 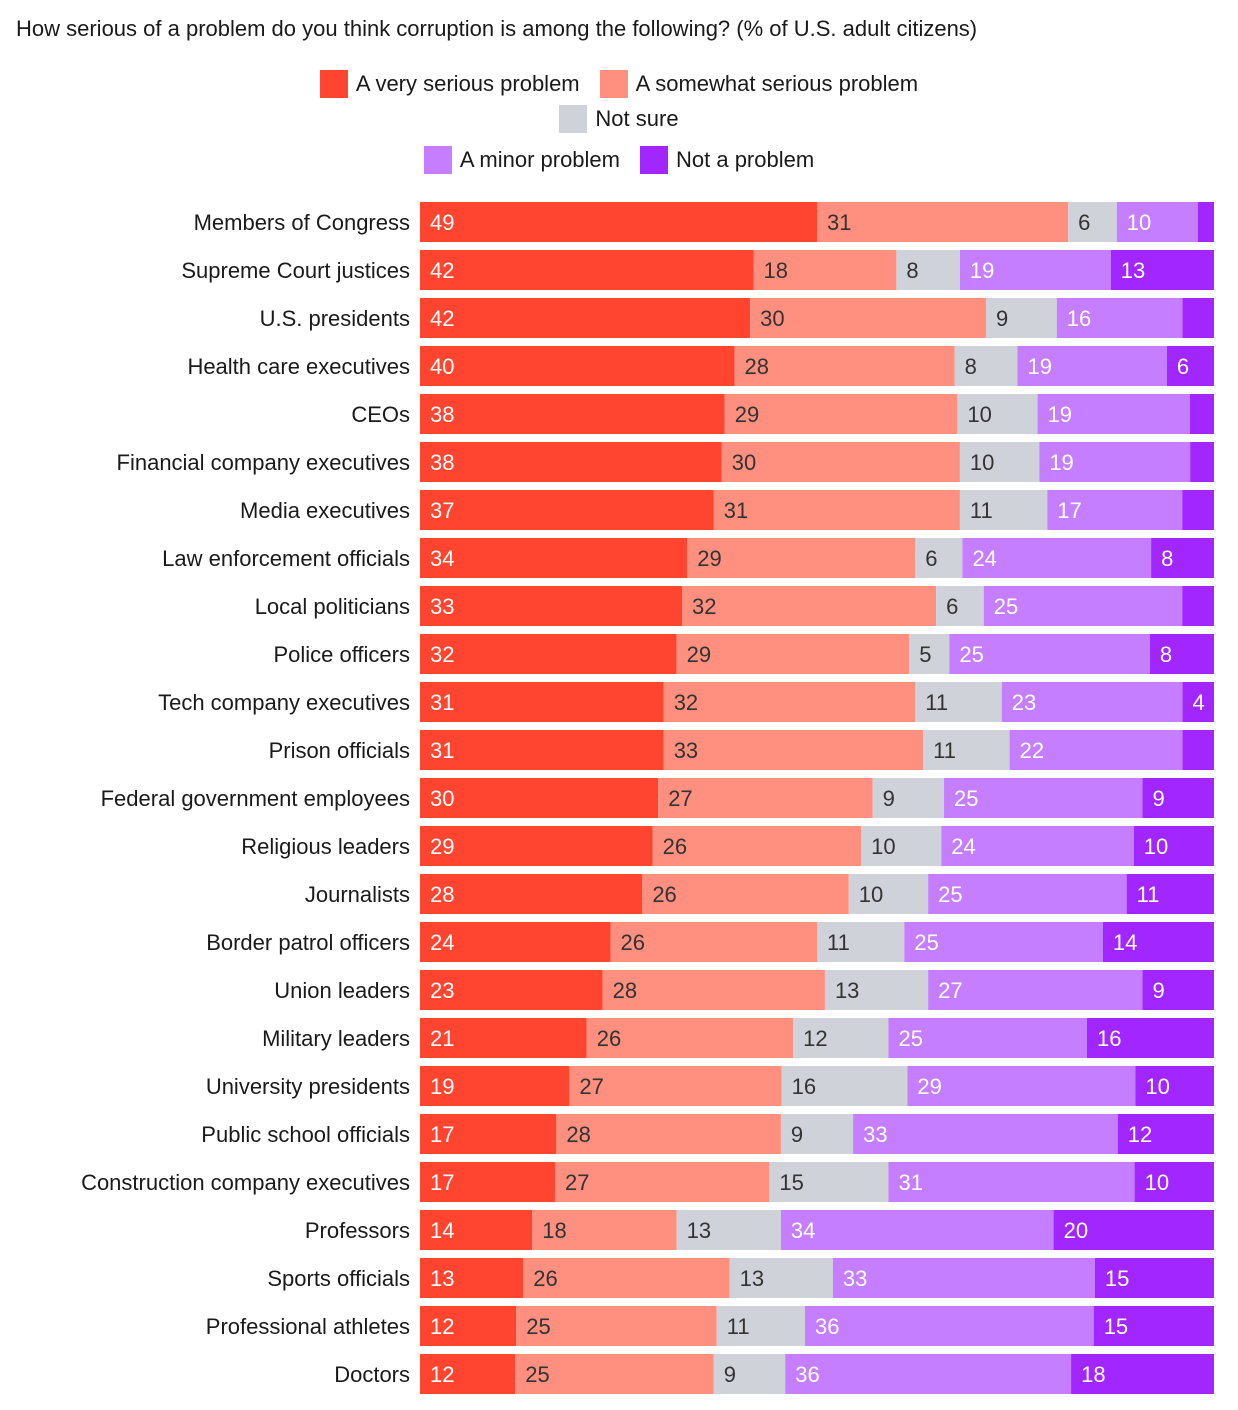 What do you see at coordinates (442, 1182) in the screenshot?
I see `data-label: 17` at bounding box center [442, 1182].